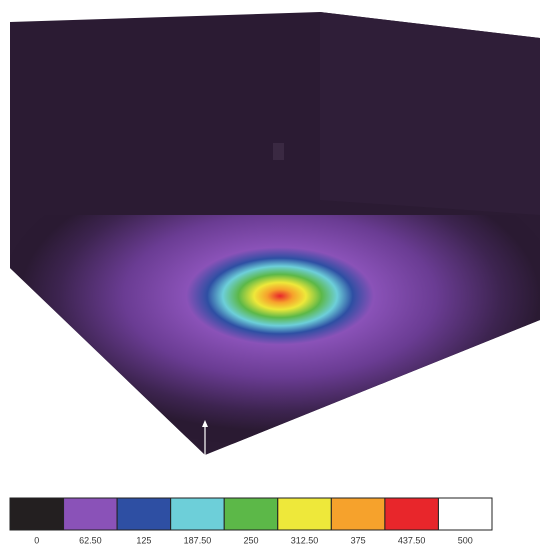 Image resolution: width=540 pixels, height=546 pixels. Describe the element at coordinates (358, 540) in the screenshot. I see `legend-label: 375` at that location.